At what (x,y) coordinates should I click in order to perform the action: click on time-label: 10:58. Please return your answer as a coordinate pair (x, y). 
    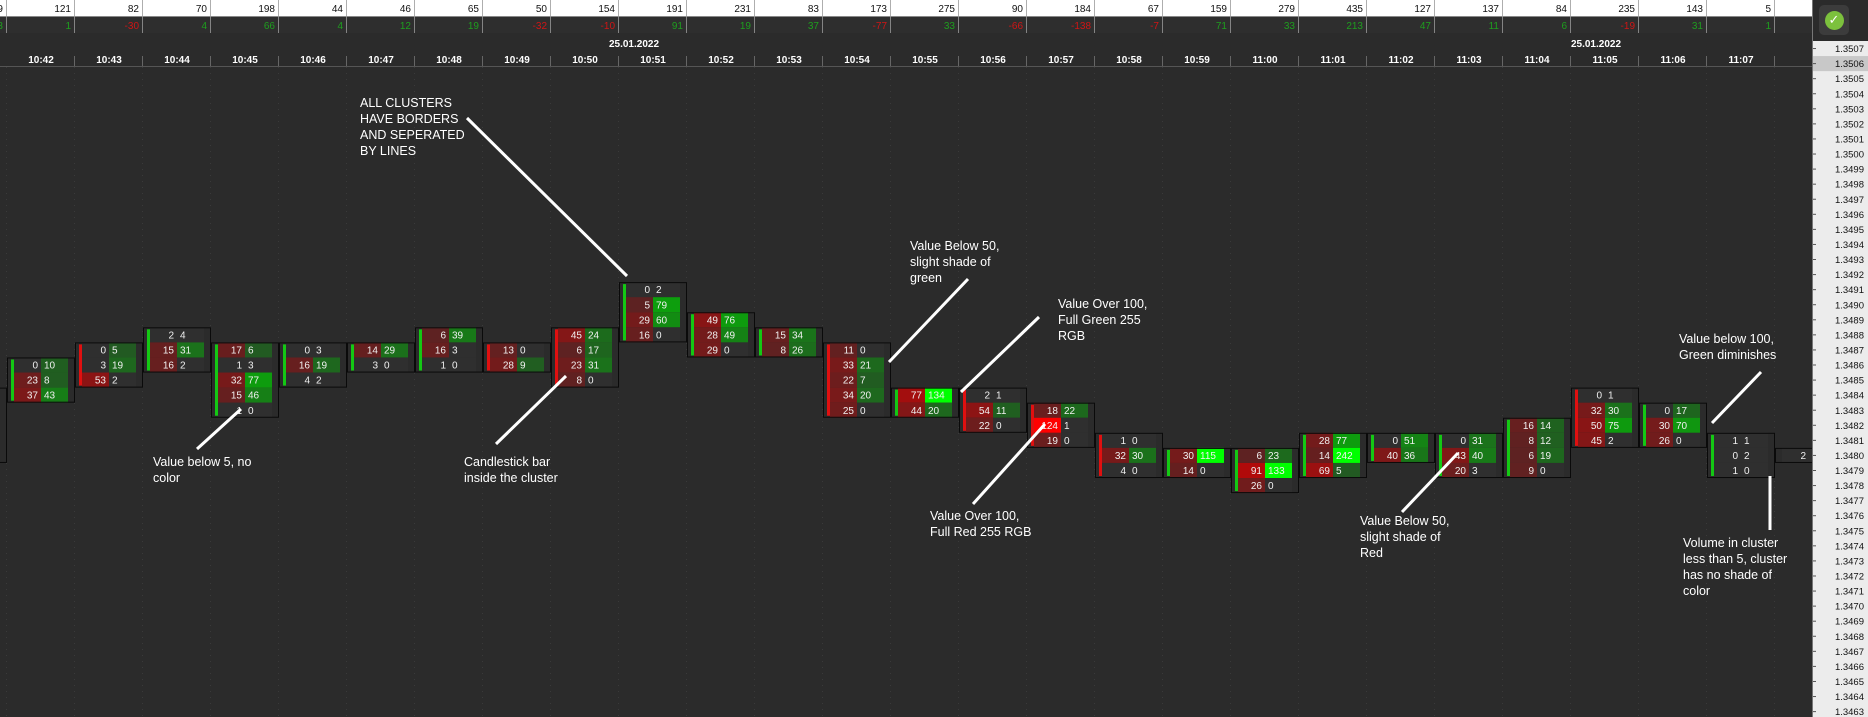
    Looking at the image, I should click on (1129, 60).